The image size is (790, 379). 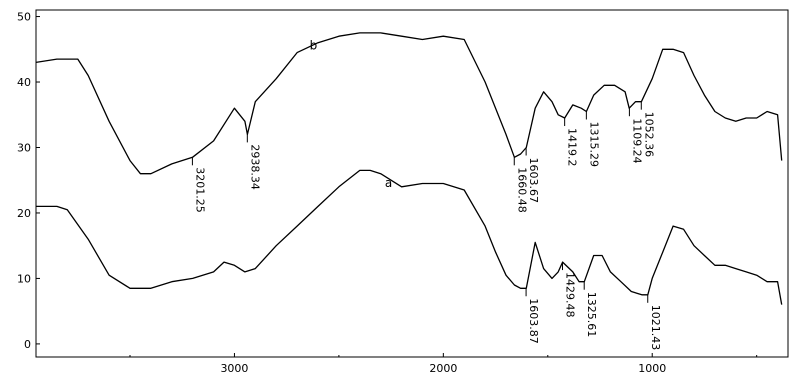 I want to click on annotation-label: 1109.24, so click(x=636, y=141).